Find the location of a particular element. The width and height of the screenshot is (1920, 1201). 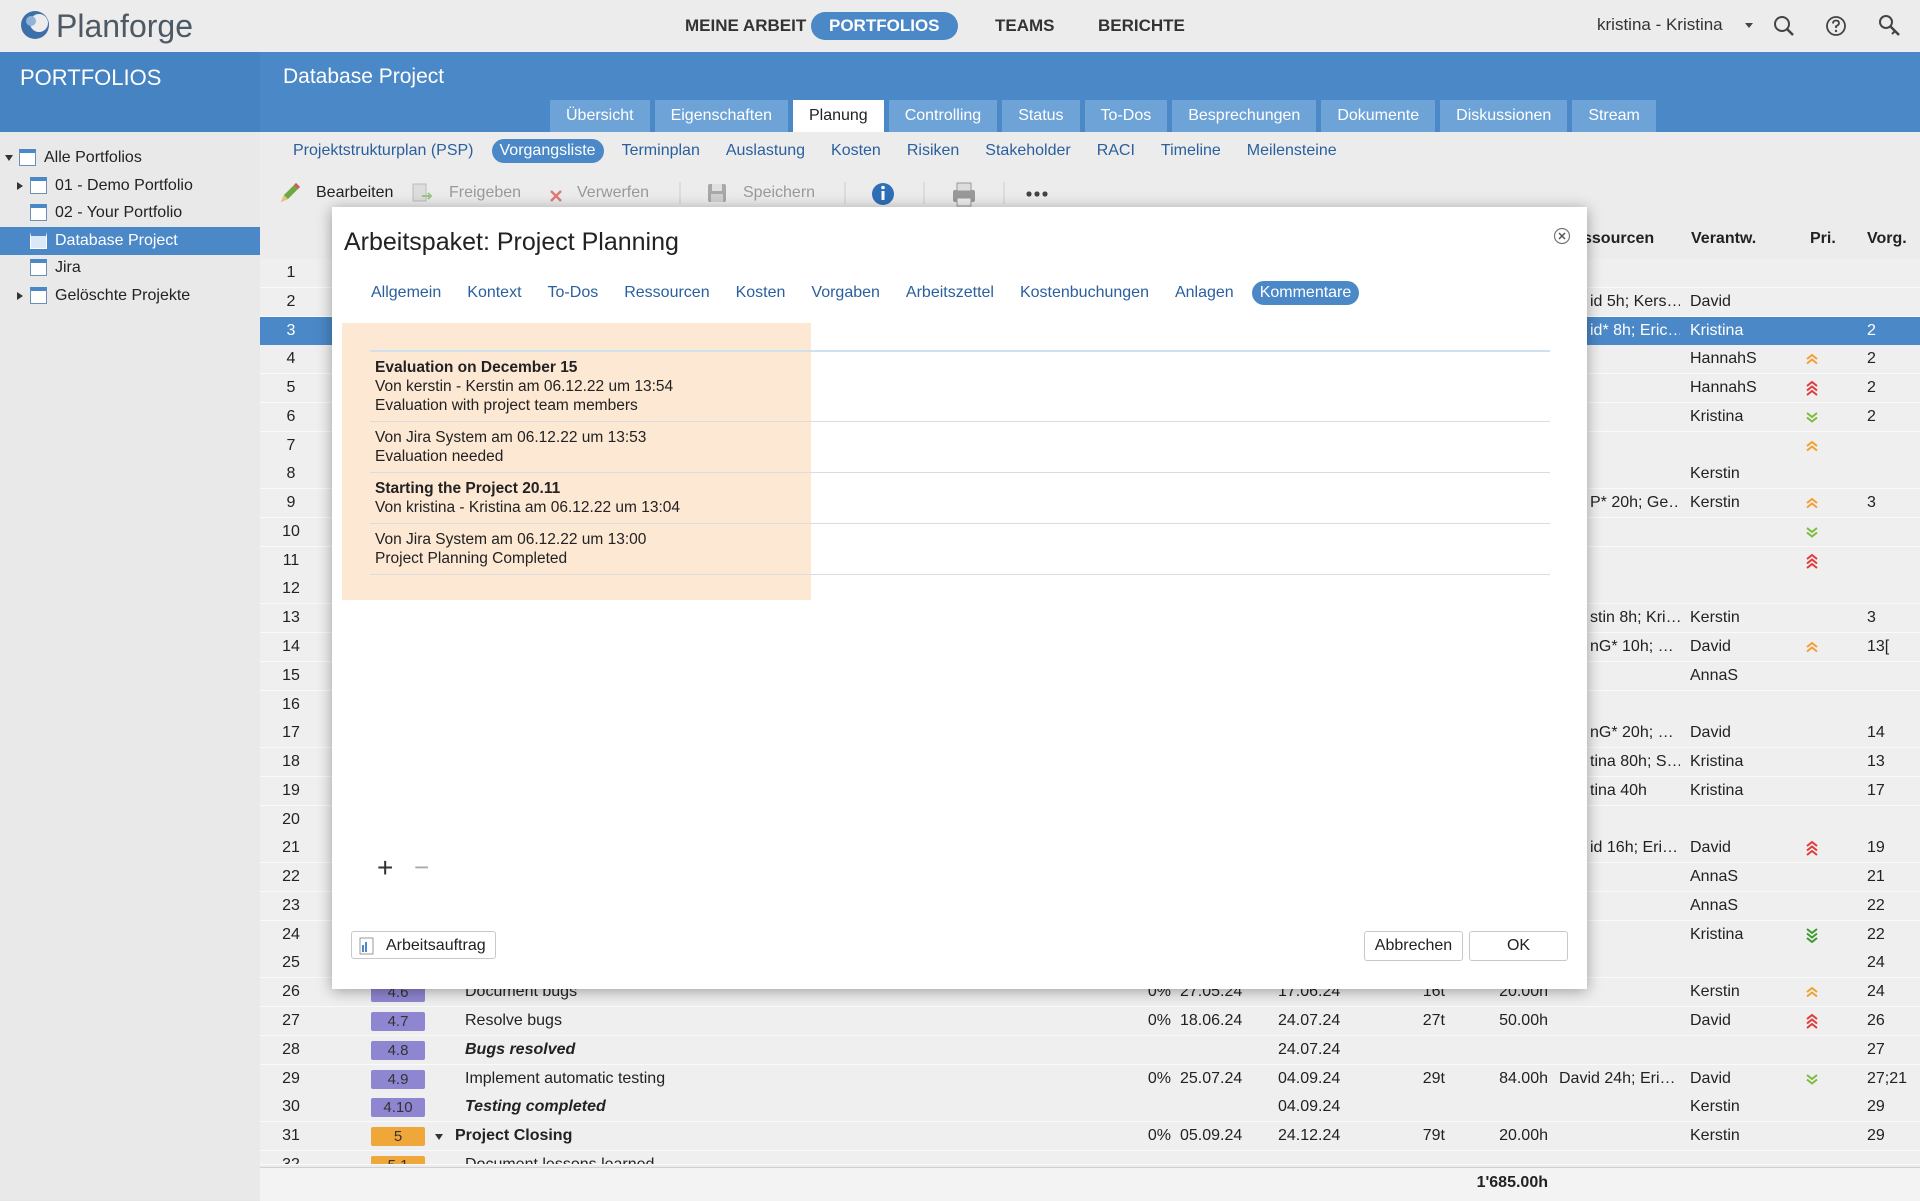

nav-item: BERICHTE is located at coordinates (1141, 26).